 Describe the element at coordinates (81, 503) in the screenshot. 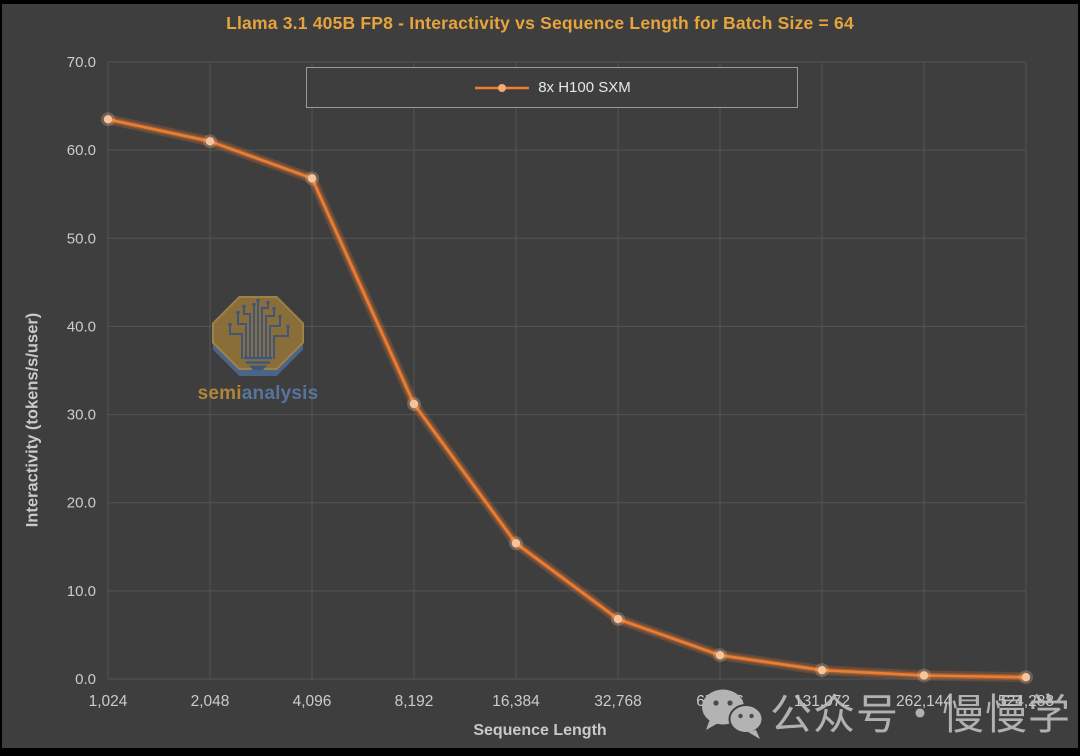

I see `y-tick-label: 20.0` at that location.